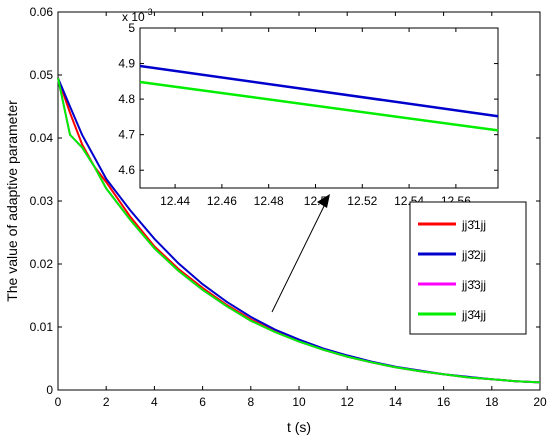 The width and height of the screenshot is (550, 440). What do you see at coordinates (362, 201) in the screenshot?
I see `inset-x-tick-label: 12.52` at bounding box center [362, 201].